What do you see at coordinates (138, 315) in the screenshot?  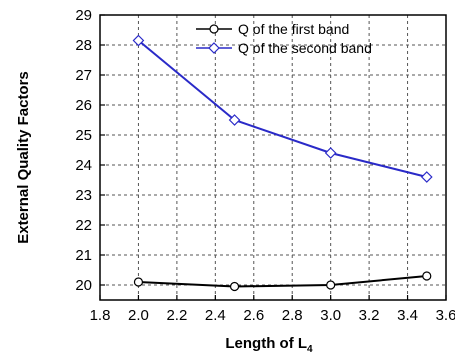 I see `x-tick-label: 2.0` at bounding box center [138, 315].